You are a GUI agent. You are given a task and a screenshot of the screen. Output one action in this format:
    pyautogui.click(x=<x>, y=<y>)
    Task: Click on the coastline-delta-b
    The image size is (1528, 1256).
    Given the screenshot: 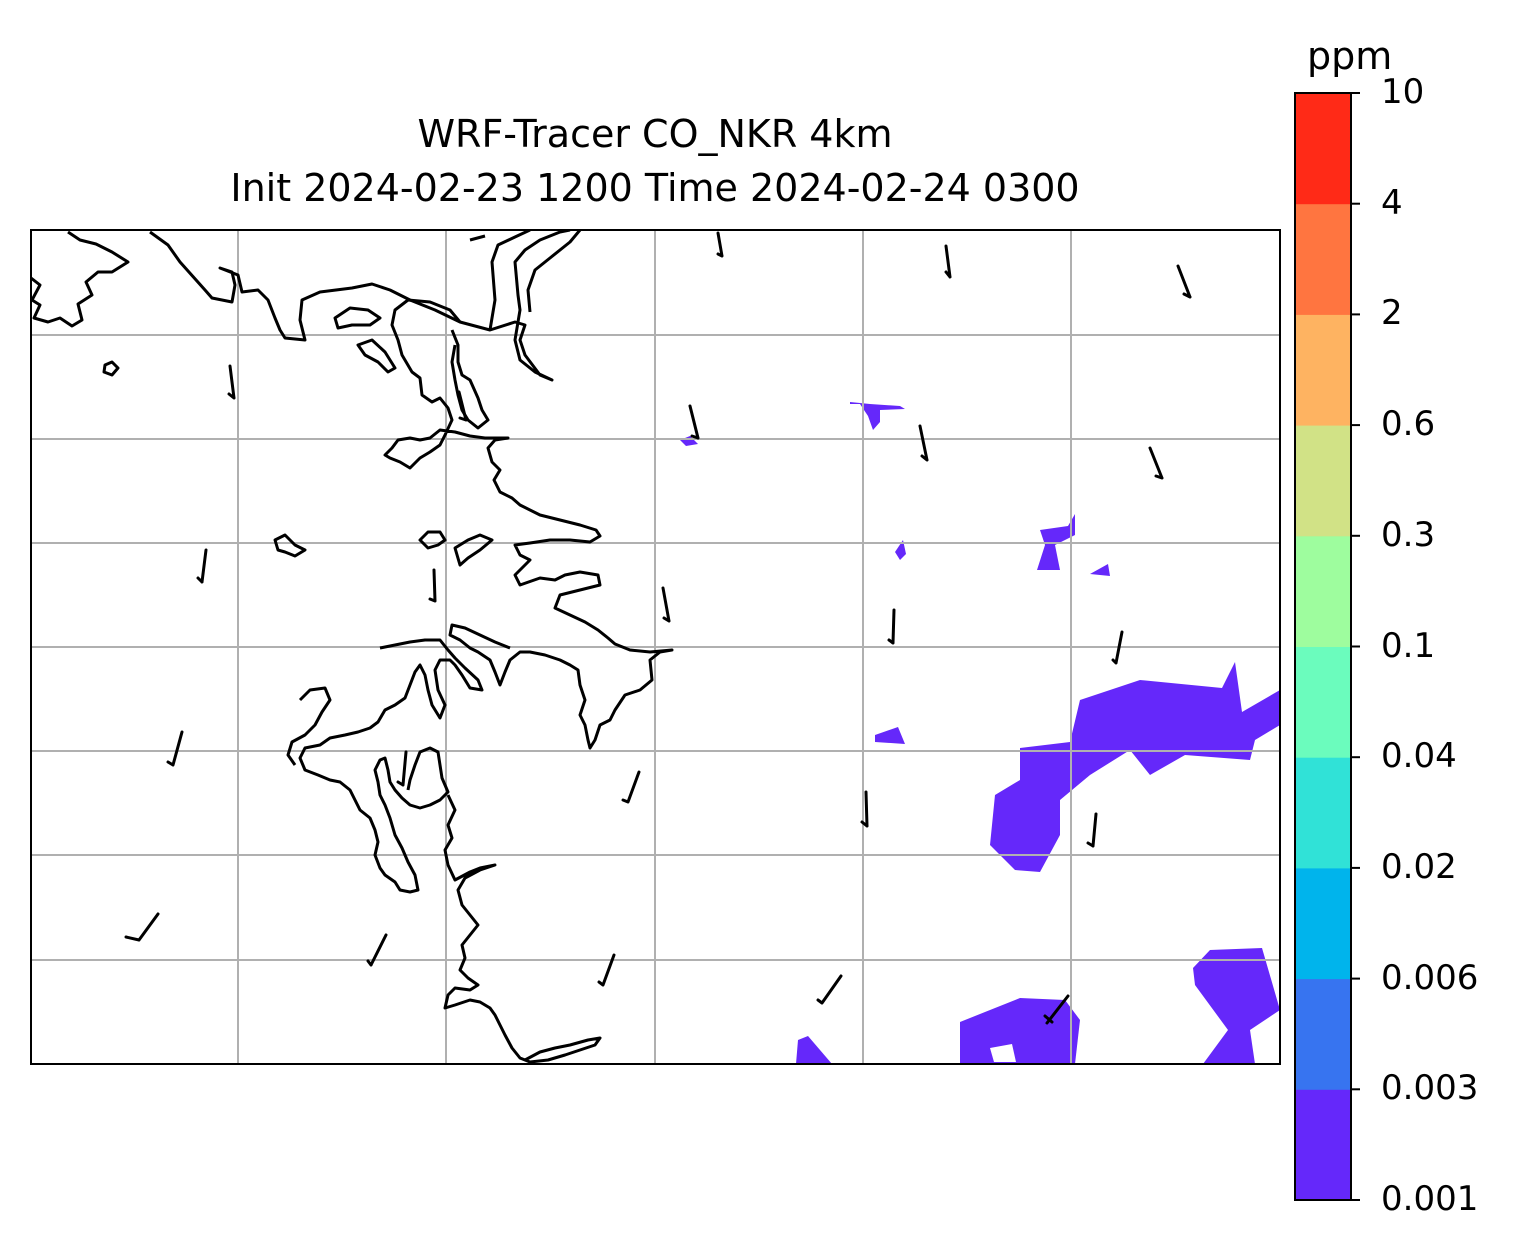 What is the action you would take?
    pyautogui.click(x=309, y=726)
    